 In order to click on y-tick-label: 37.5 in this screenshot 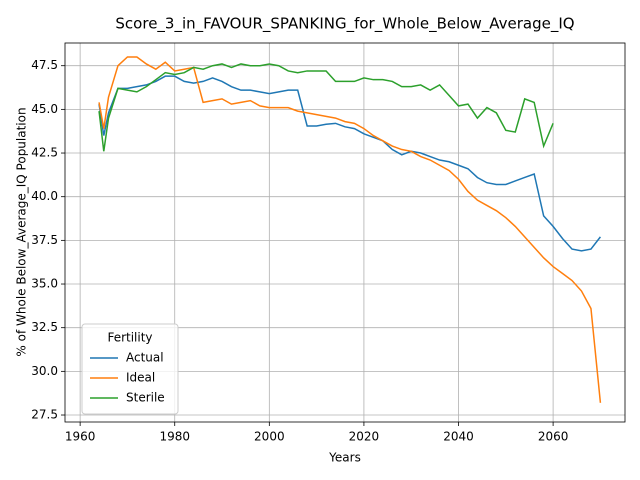, I will do `click(44, 240)`.